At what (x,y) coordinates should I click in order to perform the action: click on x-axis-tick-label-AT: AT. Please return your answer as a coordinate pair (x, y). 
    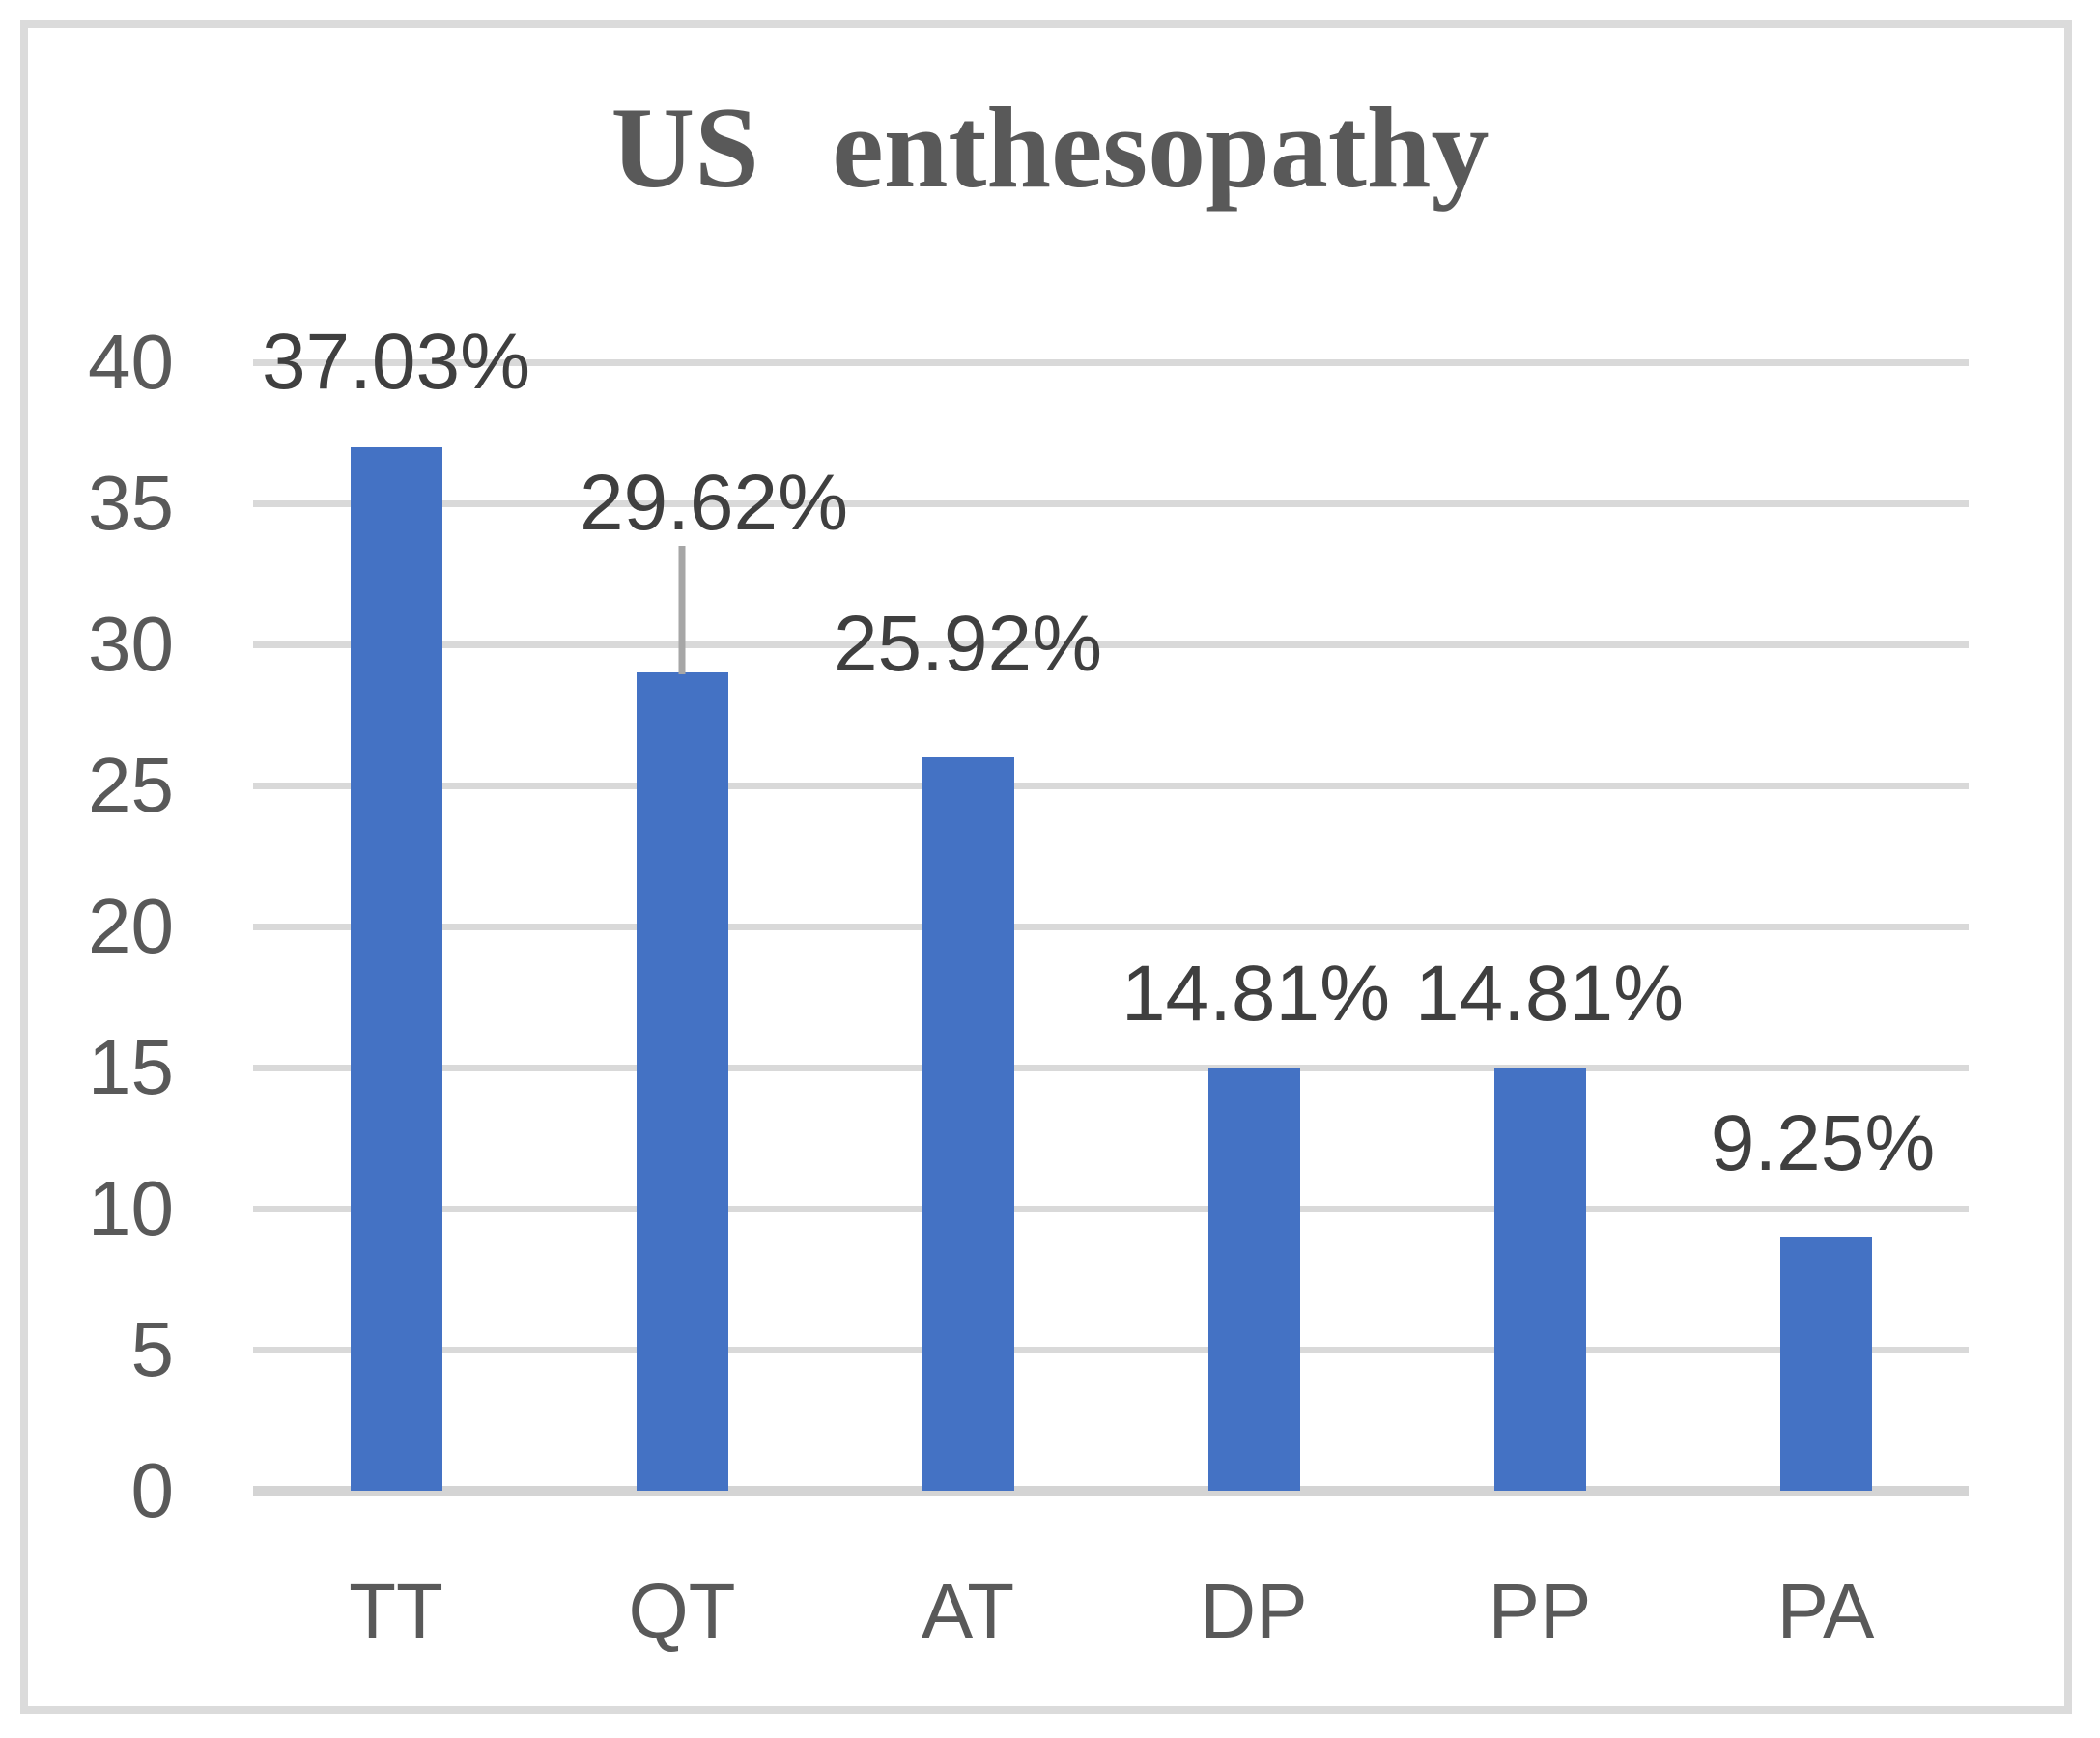
    Looking at the image, I should click on (968, 1611).